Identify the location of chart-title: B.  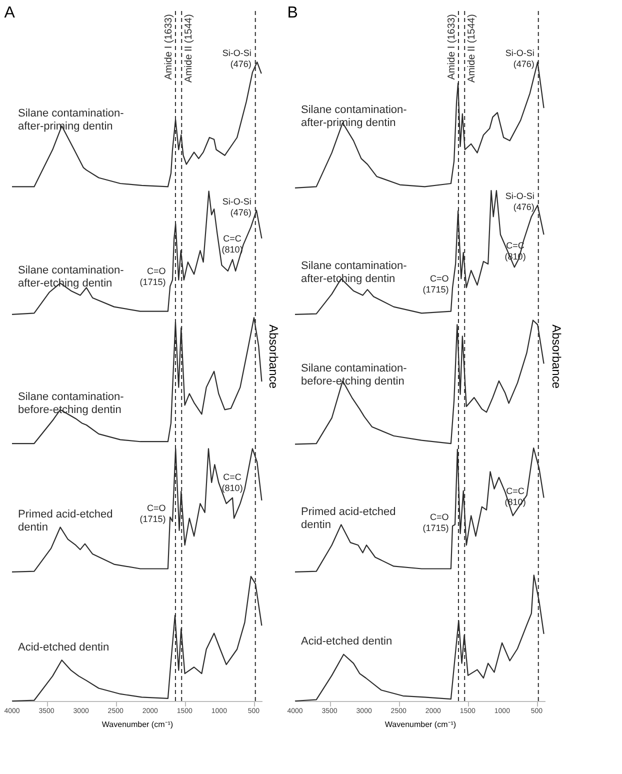
(292, 13).